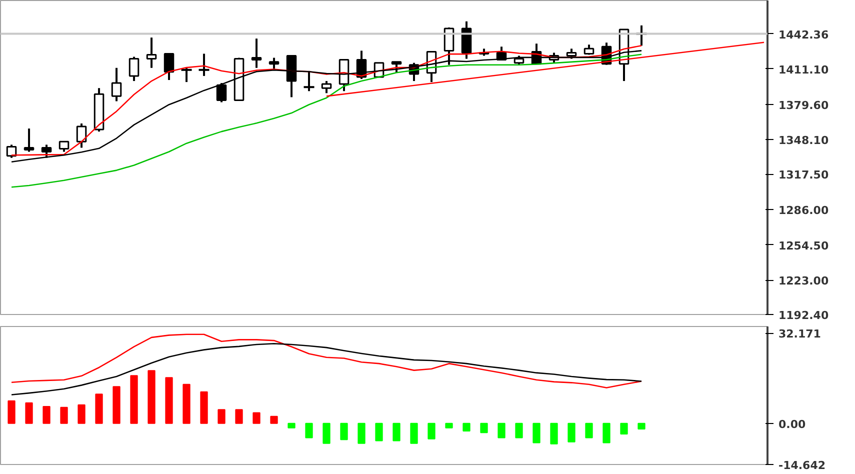 The height and width of the screenshot is (474, 855). I want to click on y-tick-label: 0.00, so click(792, 424).